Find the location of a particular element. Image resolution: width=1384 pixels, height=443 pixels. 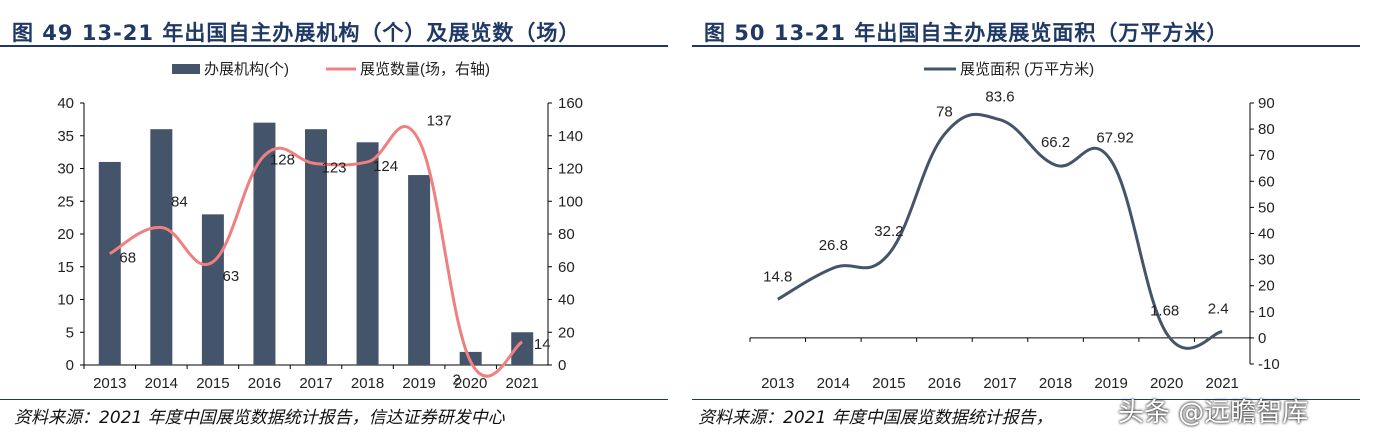

left-y-tick-label: 10 is located at coordinates (65, 300).